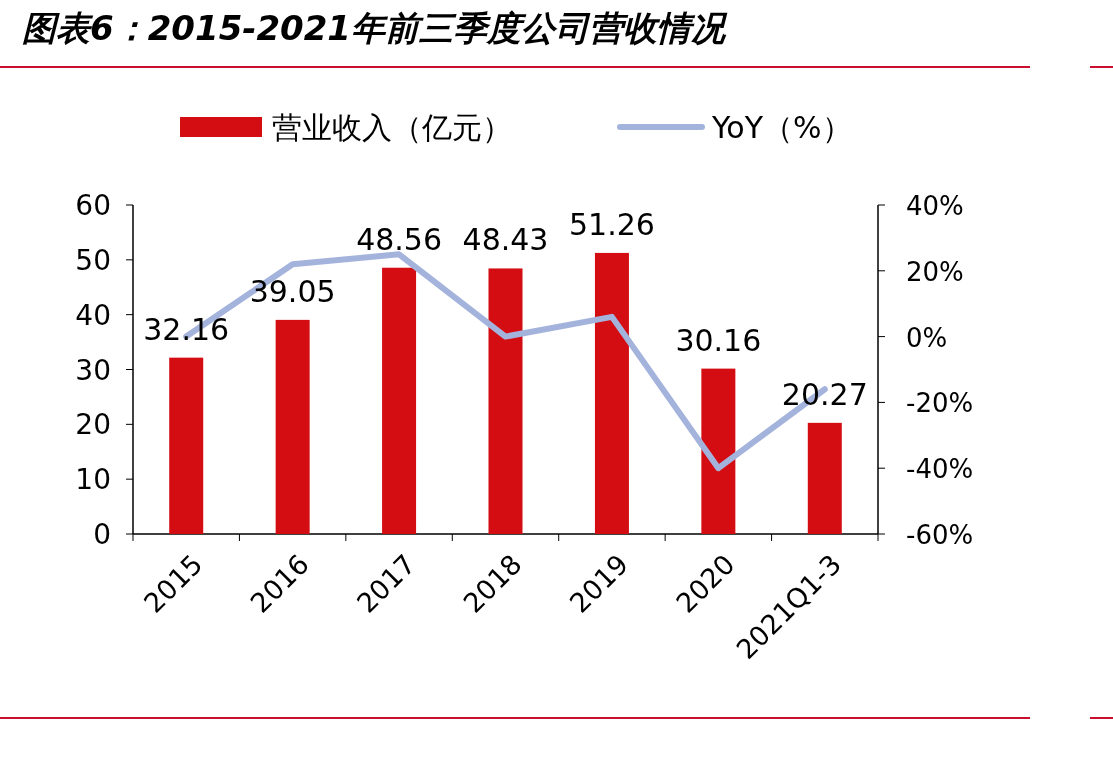  I want to click on y-tick-label: 0, so click(102, 534).